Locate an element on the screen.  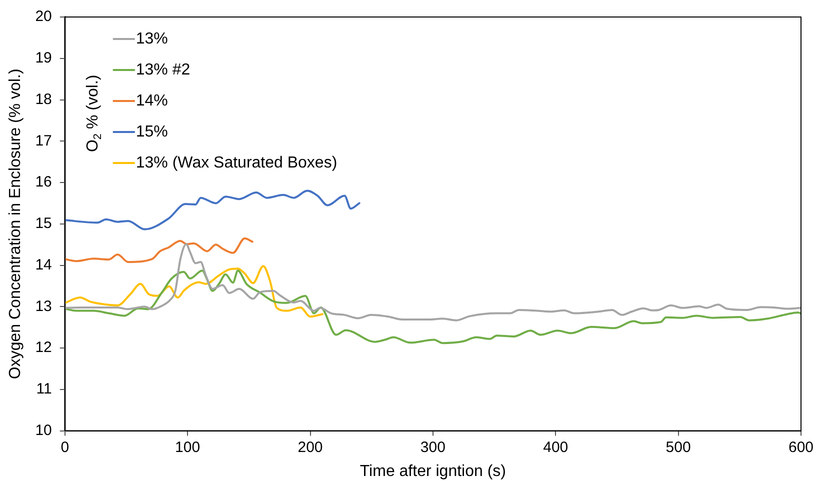
x-tick-label: 100 is located at coordinates (187, 447).